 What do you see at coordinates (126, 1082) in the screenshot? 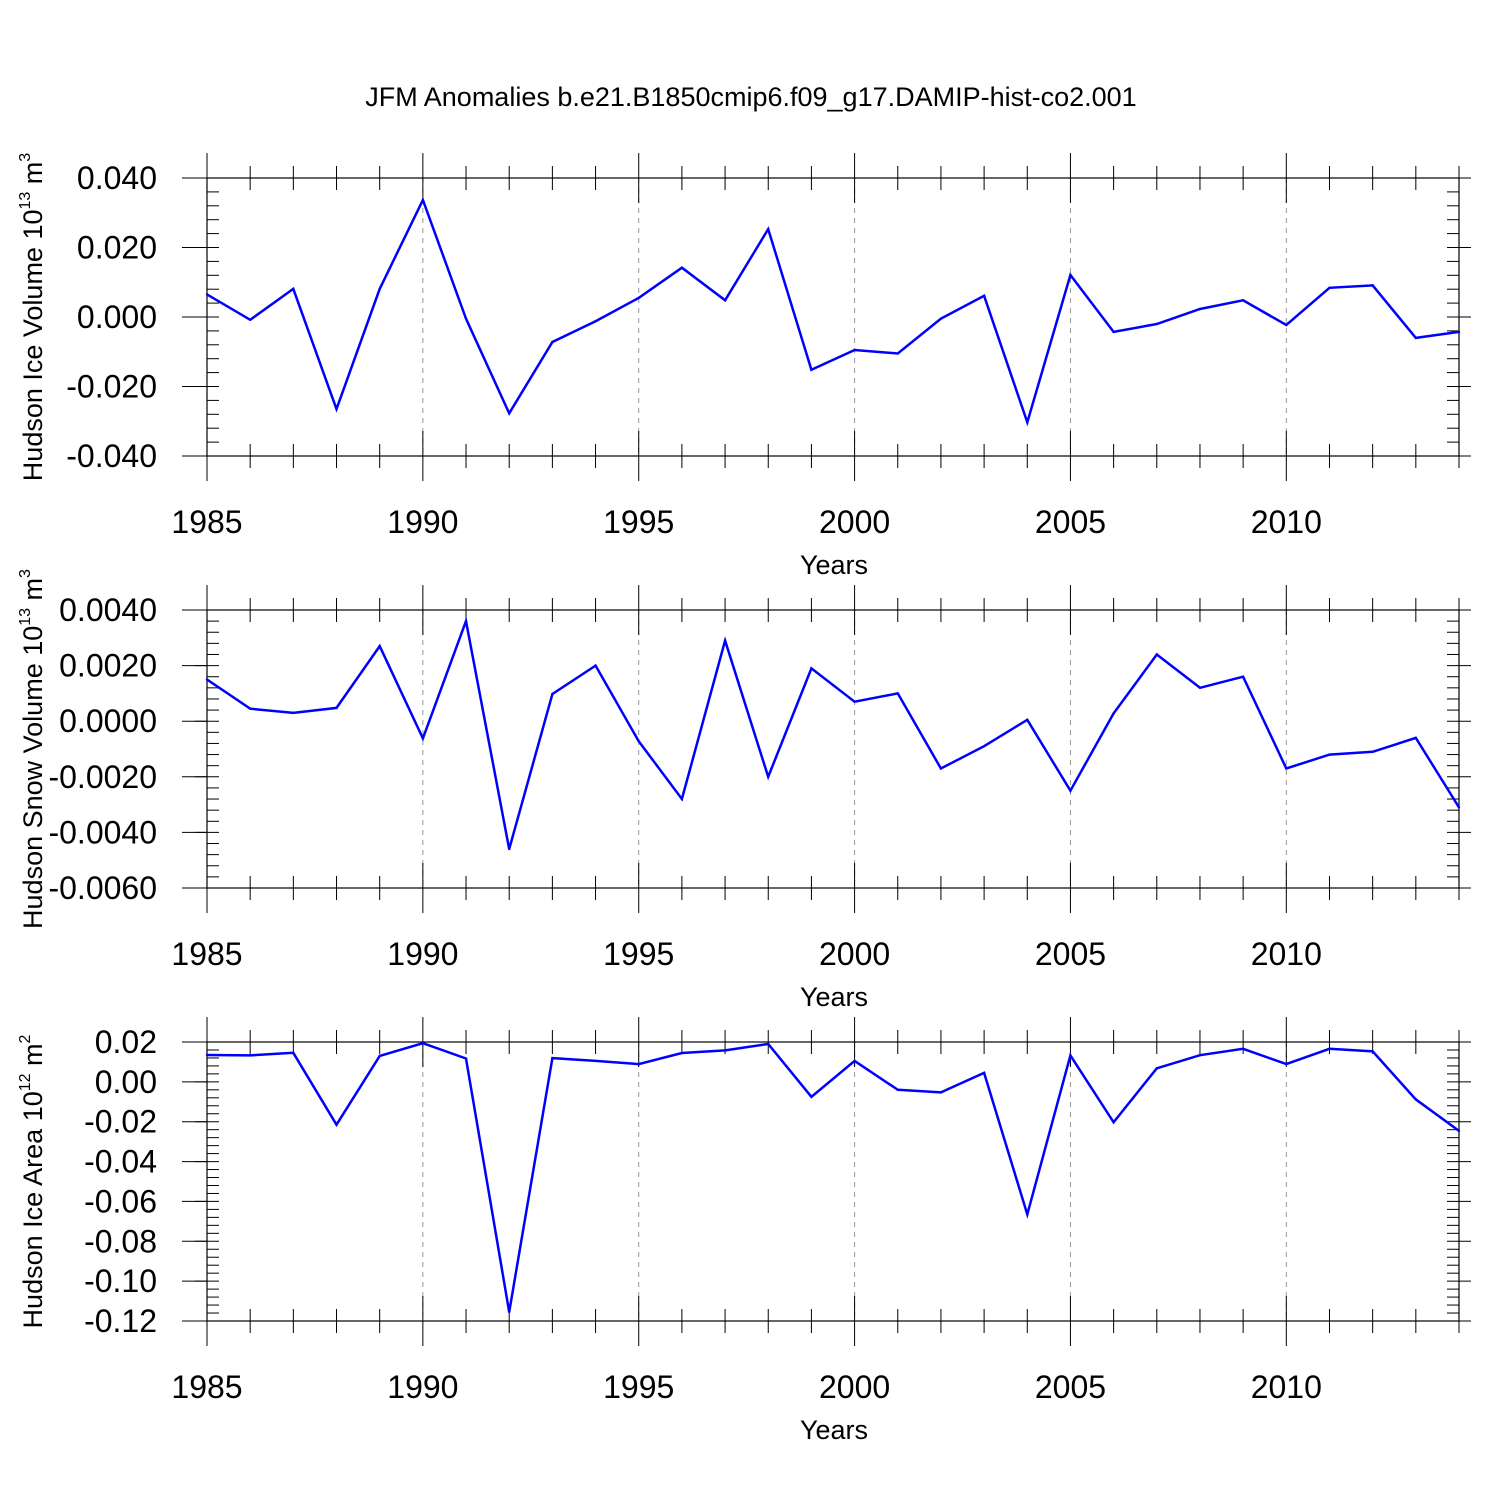
I see `y-tick-label: 0.00` at bounding box center [126, 1082].